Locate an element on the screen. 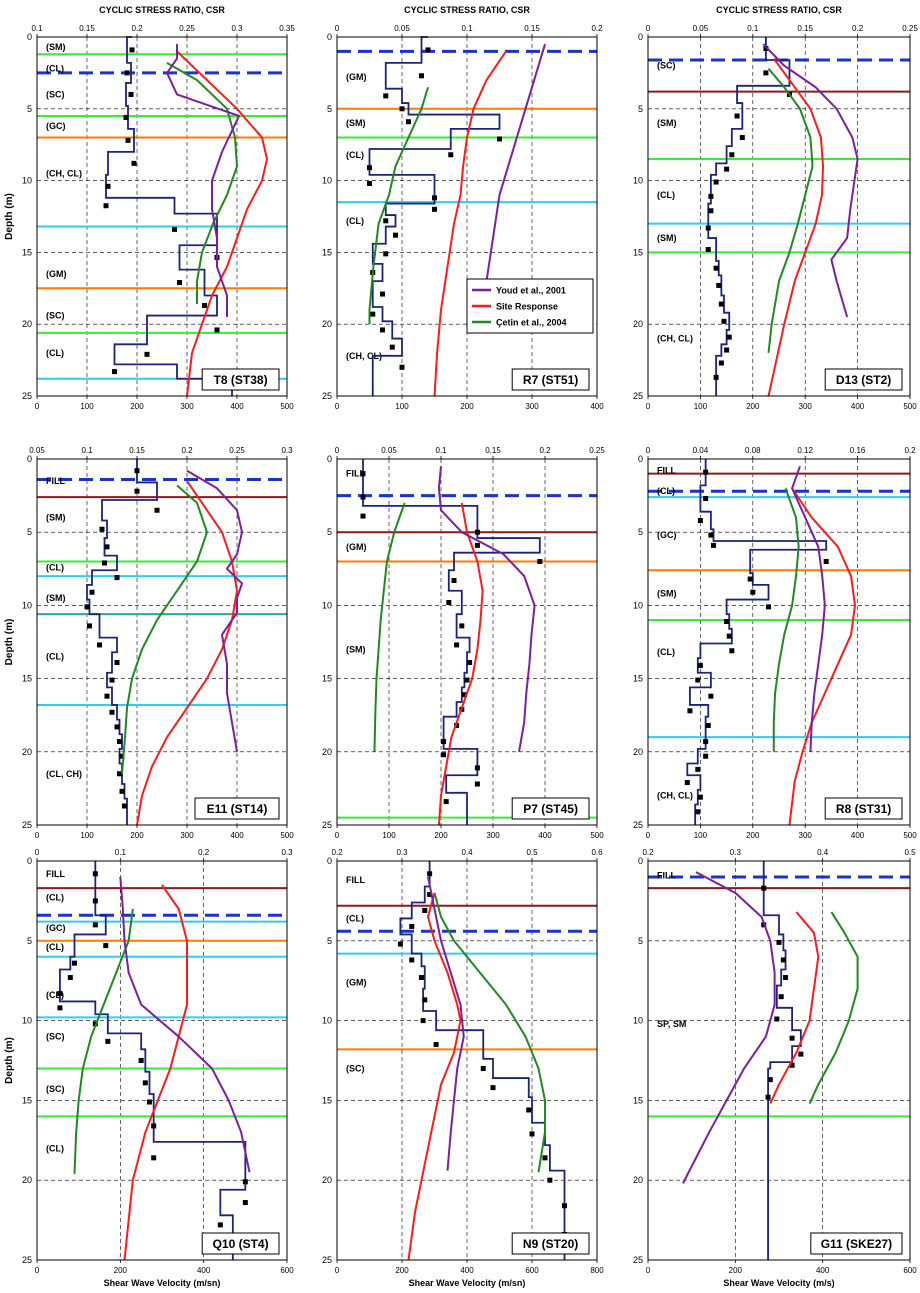  depth-tick-label: 25 is located at coordinates (27, 396).